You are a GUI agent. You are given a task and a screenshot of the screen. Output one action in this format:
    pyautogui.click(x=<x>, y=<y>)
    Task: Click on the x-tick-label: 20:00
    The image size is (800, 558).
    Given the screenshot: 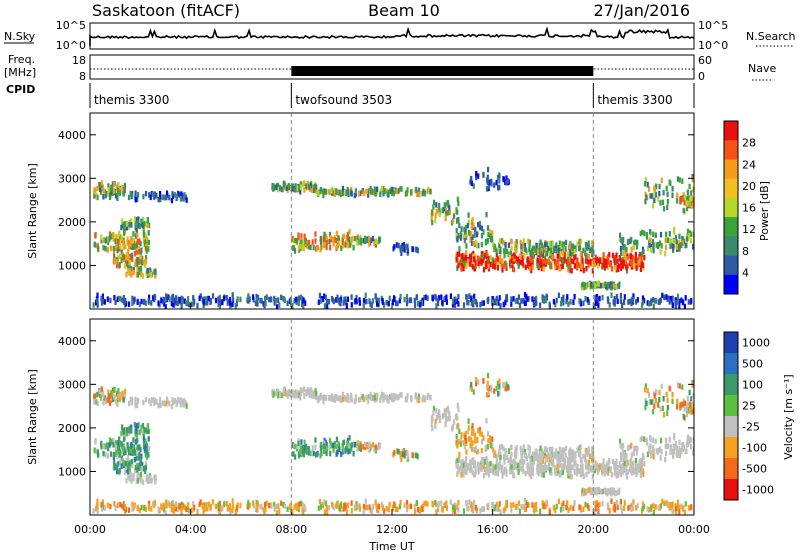 What is the action you would take?
    pyautogui.click(x=593, y=529)
    